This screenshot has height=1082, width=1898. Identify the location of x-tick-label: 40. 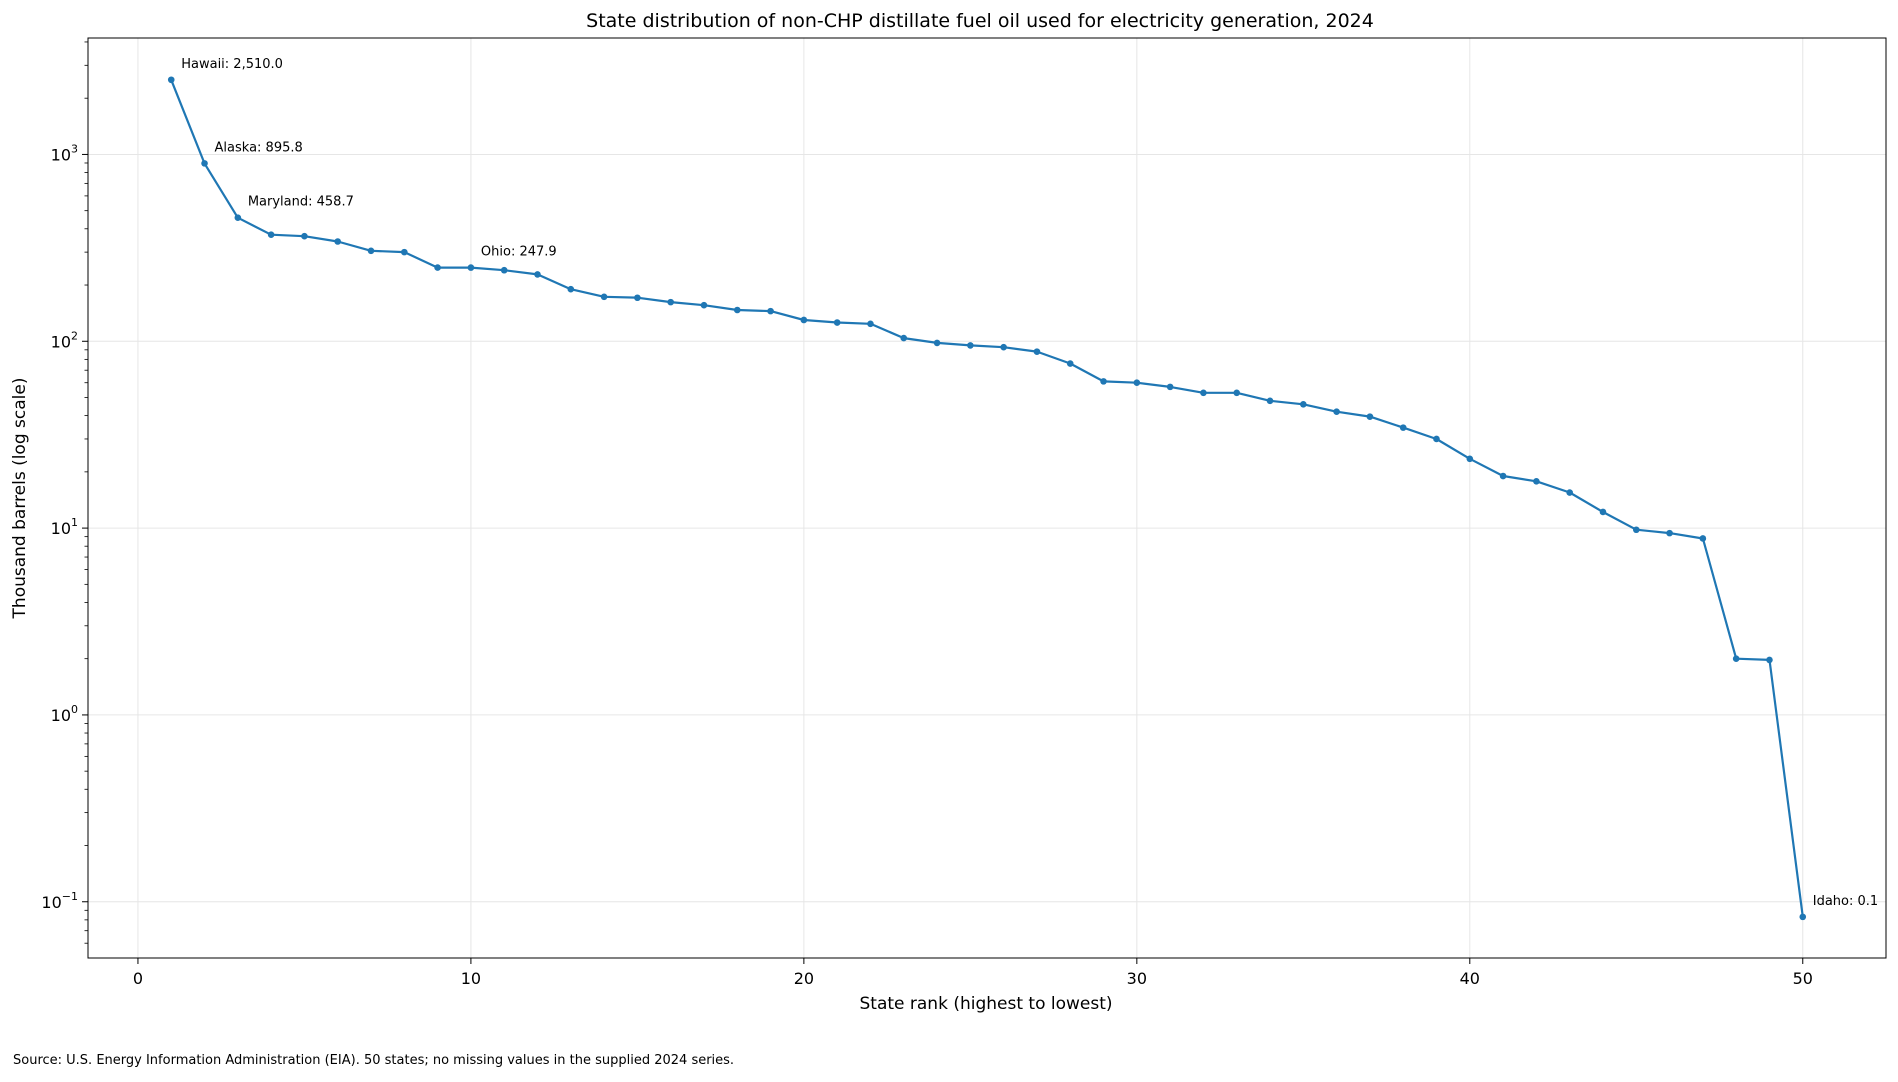
(1470, 978).